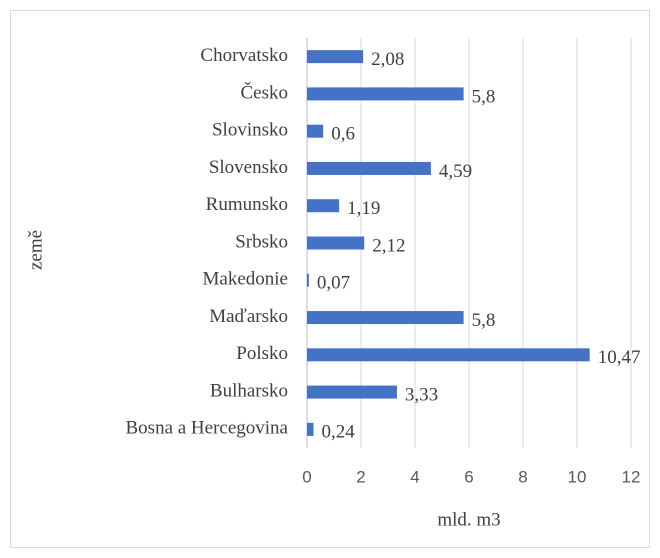 The image size is (660, 558). Describe the element at coordinates (414, 476) in the screenshot. I see `x-tick-label: 4` at that location.